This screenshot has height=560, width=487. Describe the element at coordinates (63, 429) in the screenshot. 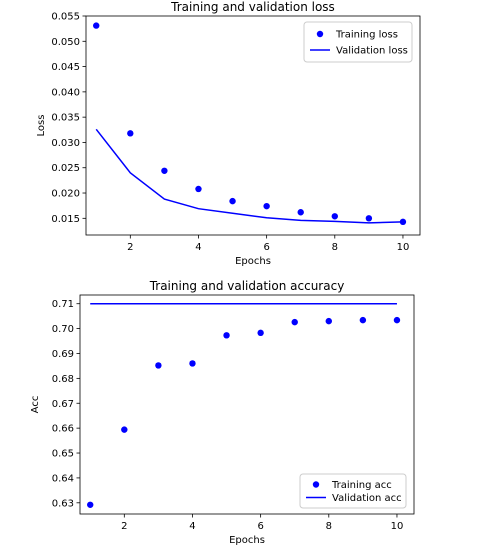

I see `y-tick-label: 0.66` at that location.